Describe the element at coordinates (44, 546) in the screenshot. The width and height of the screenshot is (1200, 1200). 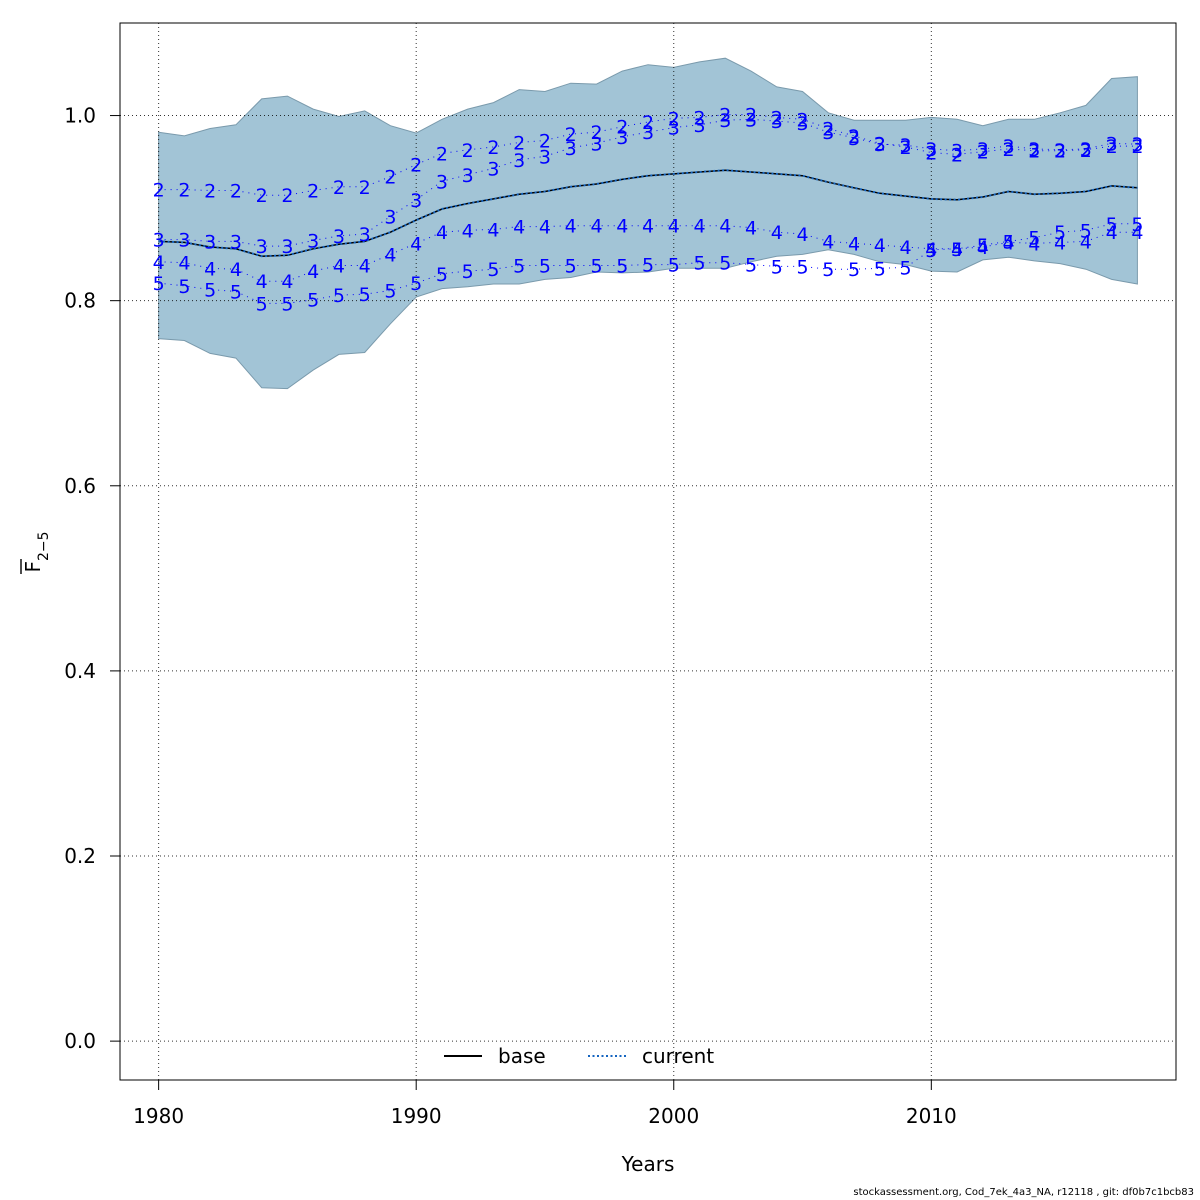
I see `y-axis-title-sub: 2−5` at that location.